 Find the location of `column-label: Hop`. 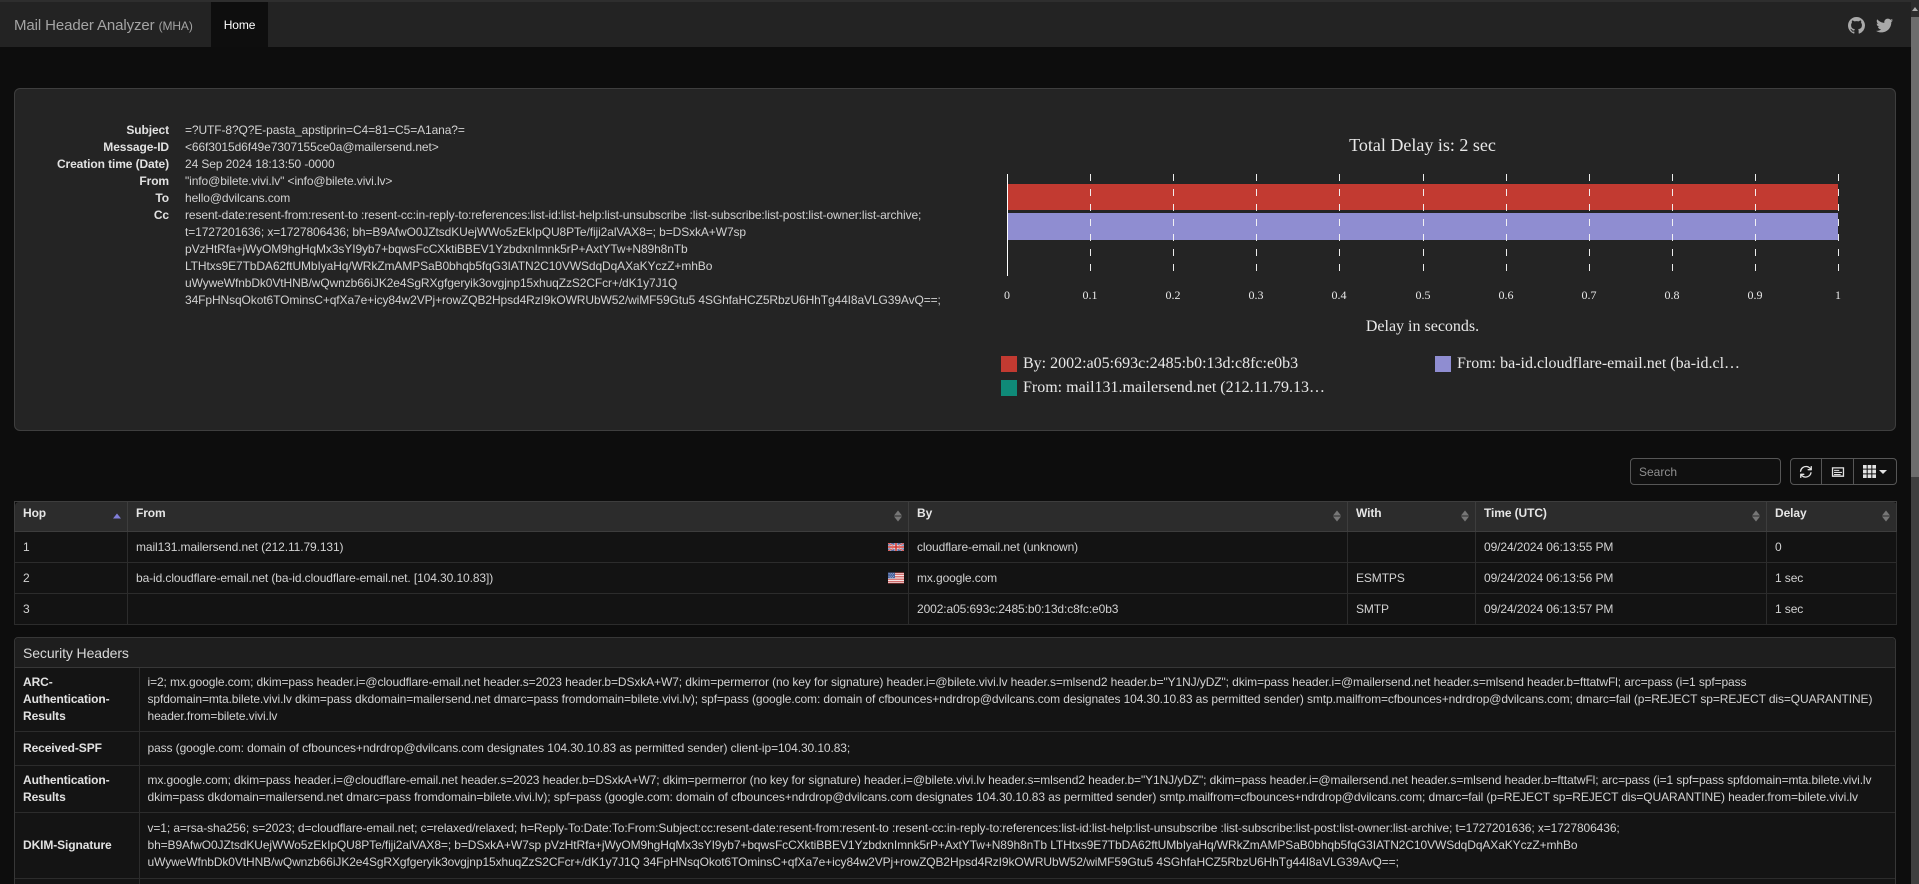

column-label: Hop is located at coordinates (35, 513).